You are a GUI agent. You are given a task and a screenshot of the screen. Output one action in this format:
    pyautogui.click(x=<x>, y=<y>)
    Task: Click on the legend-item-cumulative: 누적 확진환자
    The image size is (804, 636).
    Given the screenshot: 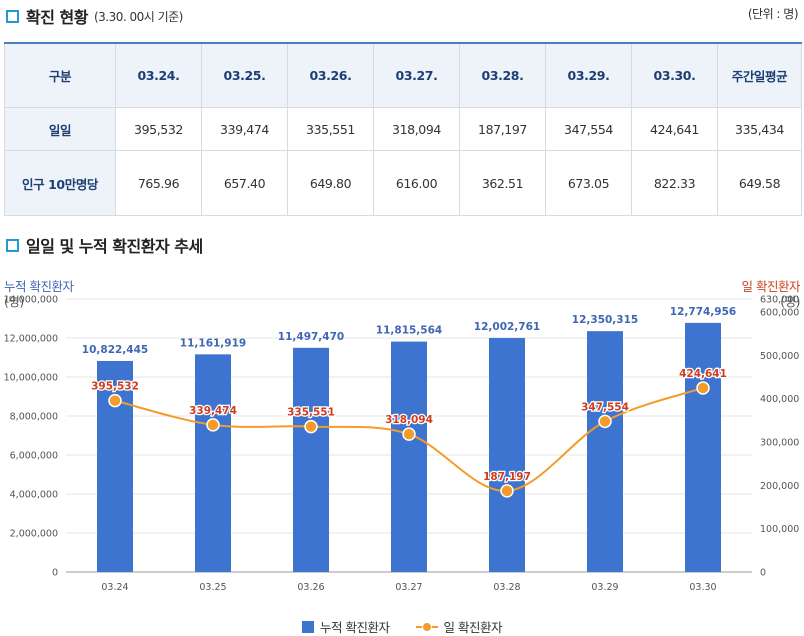 What is the action you would take?
    pyautogui.click(x=346, y=626)
    